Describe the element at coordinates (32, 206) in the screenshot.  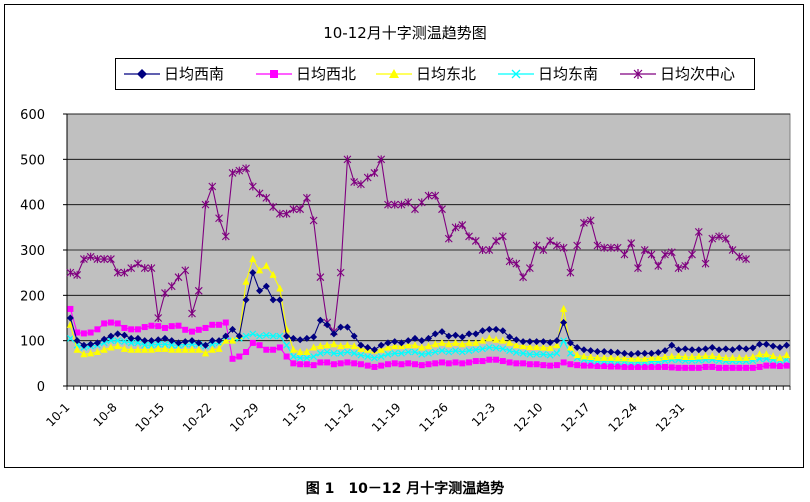
I see `y-tick-label-4: 400` at that location.